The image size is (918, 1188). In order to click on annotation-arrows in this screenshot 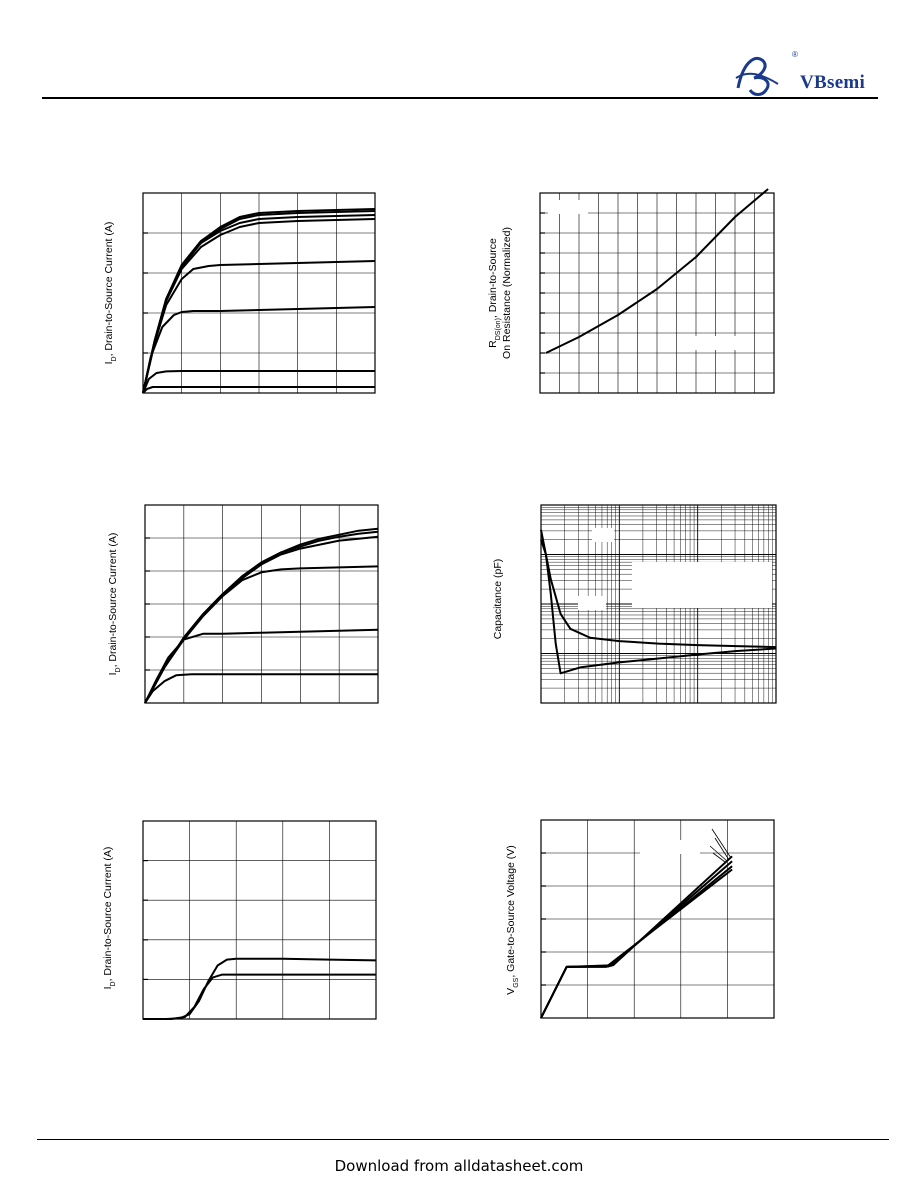, I will do `click(686, 845)`.